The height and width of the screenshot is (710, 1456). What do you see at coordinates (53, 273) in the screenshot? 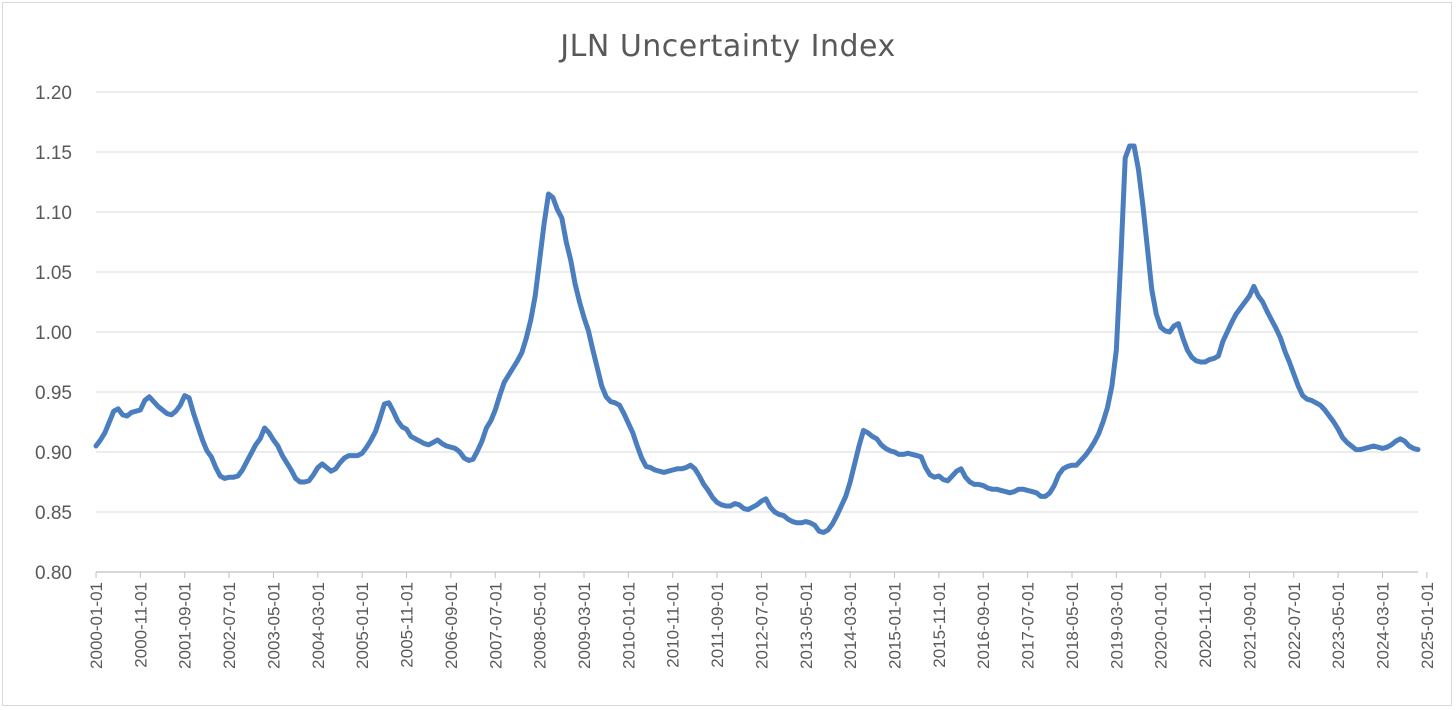
I see `y-tick-label: 1.05` at bounding box center [53, 273].